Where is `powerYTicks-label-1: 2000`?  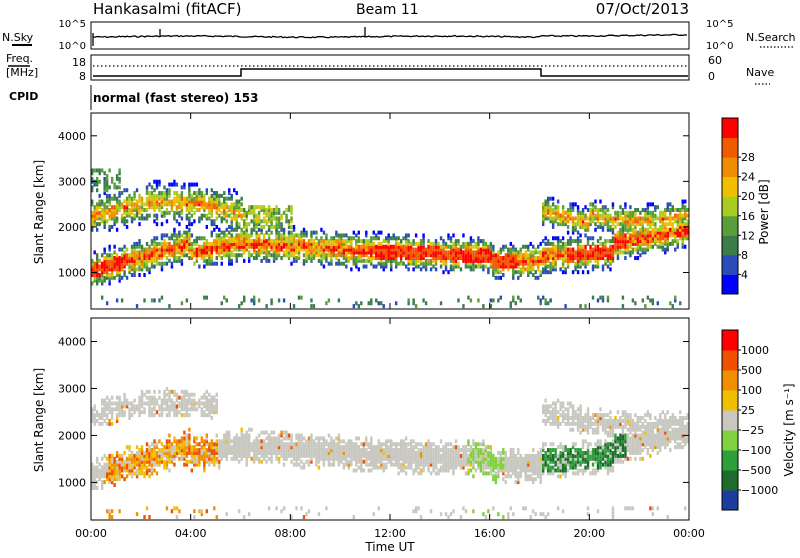
powerYTicks-label-1: 2000 is located at coordinates (72, 227).